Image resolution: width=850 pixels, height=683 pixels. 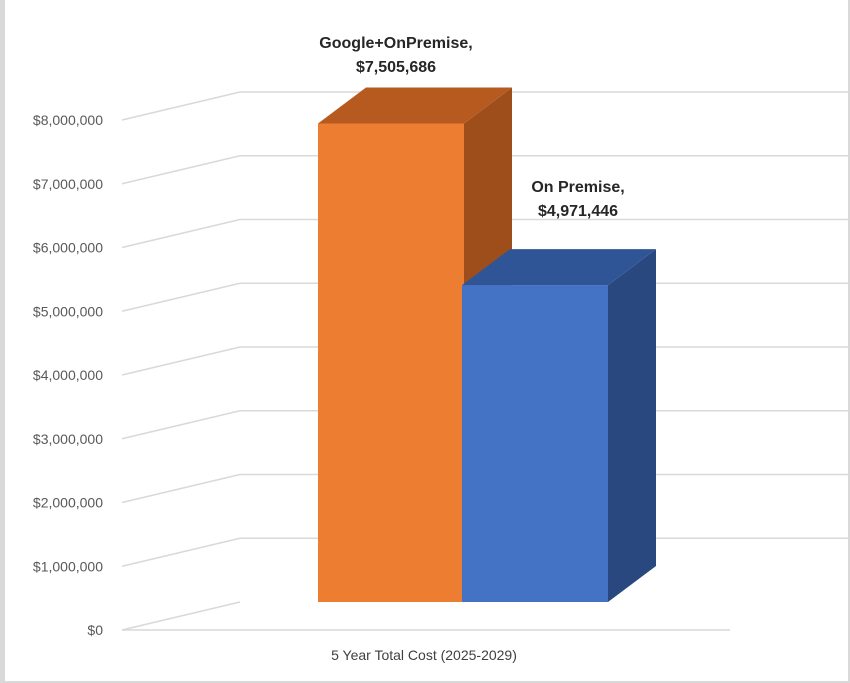 What do you see at coordinates (68, 566) in the screenshot?
I see `y-tick-label: $1,000,000` at bounding box center [68, 566].